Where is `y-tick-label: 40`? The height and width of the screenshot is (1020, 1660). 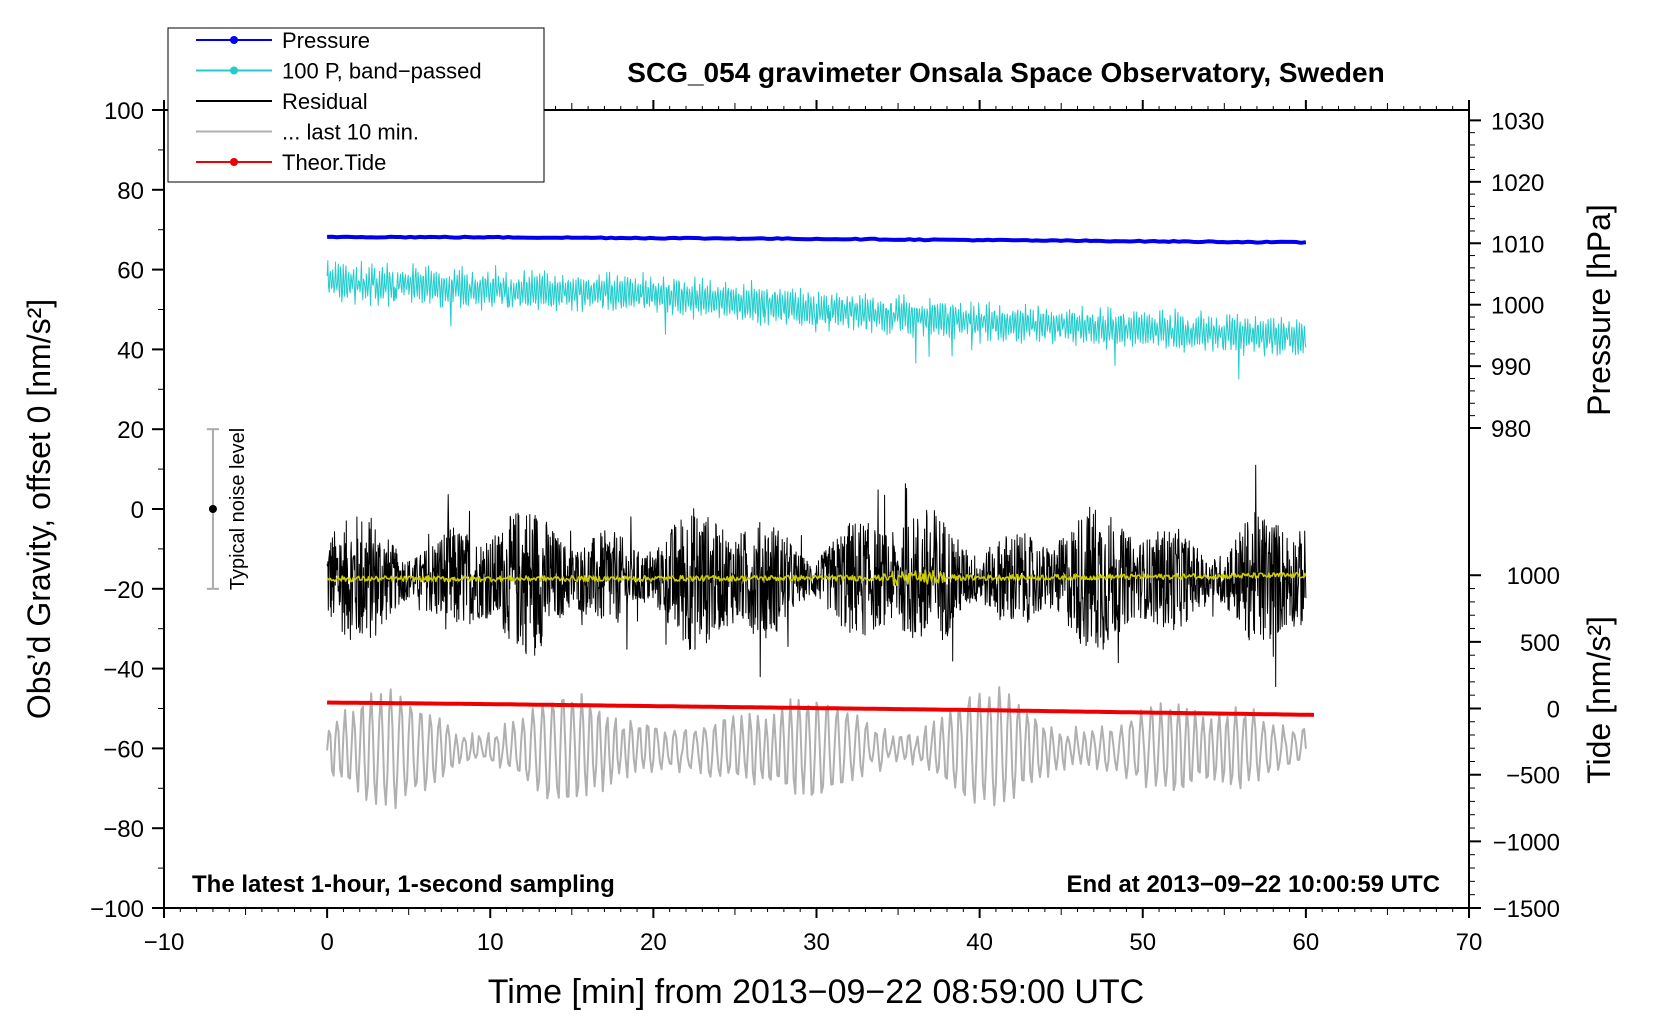
y-tick-label: 40 is located at coordinates (130, 350).